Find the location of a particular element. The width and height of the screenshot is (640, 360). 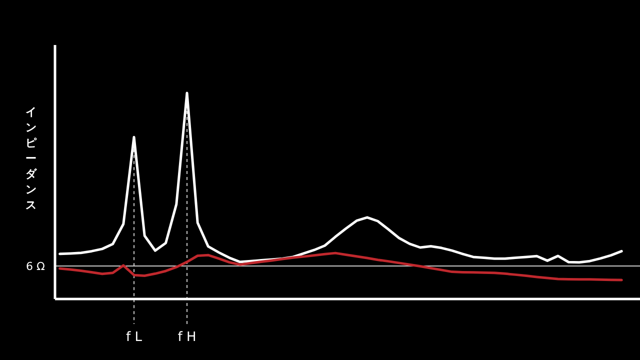

x-tick-label: f L is located at coordinates (134, 337).